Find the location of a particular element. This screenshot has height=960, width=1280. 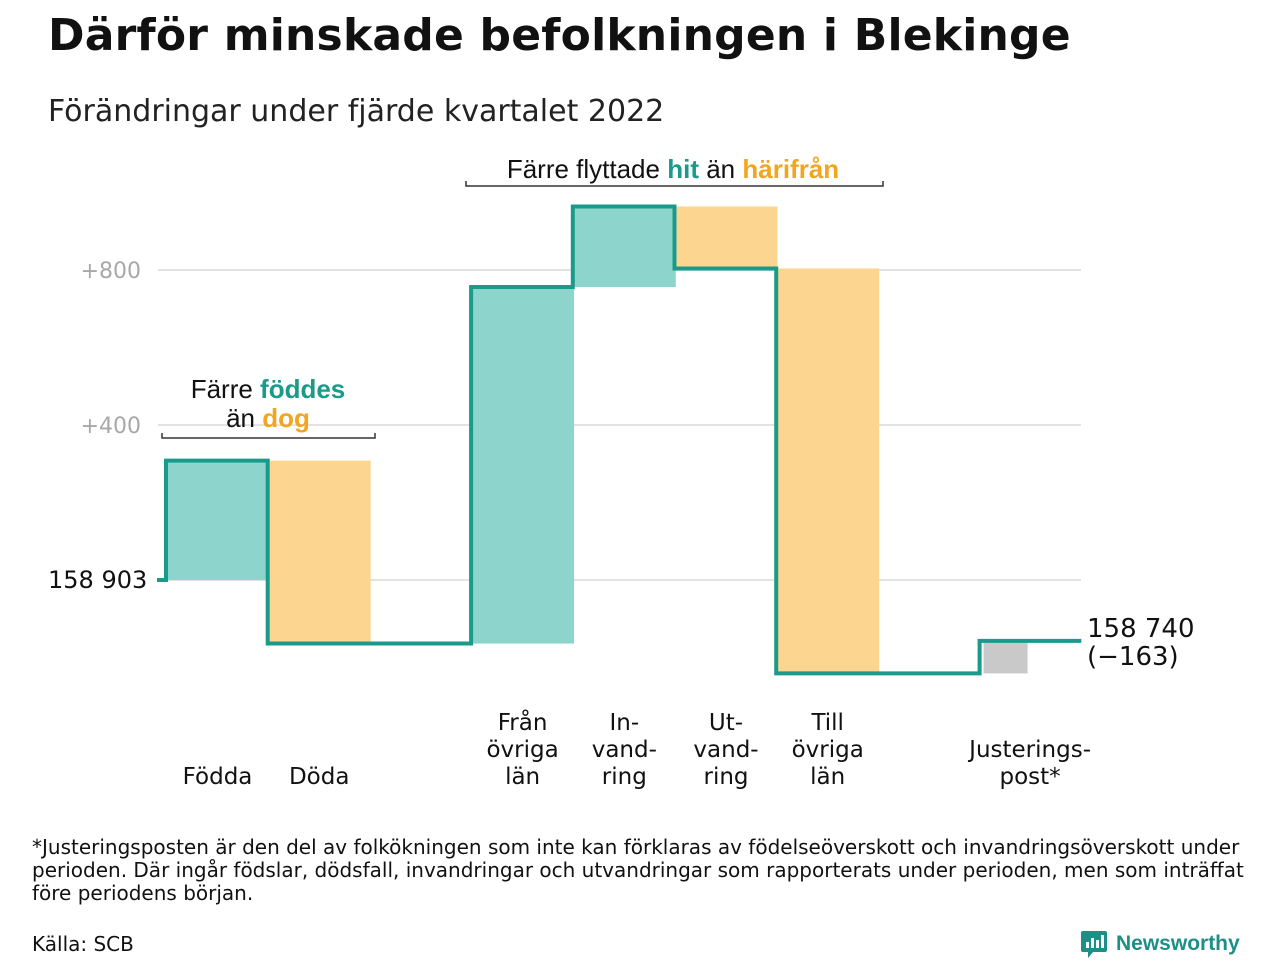

annotation-segment: hit is located at coordinates (683, 169).